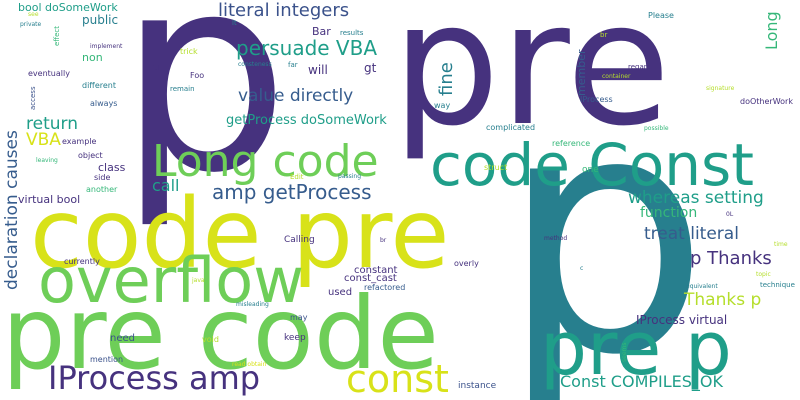 This screenshot has width=800, height=400. What do you see at coordinates (240, 234) in the screenshot?
I see `word: code pre` at bounding box center [240, 234].